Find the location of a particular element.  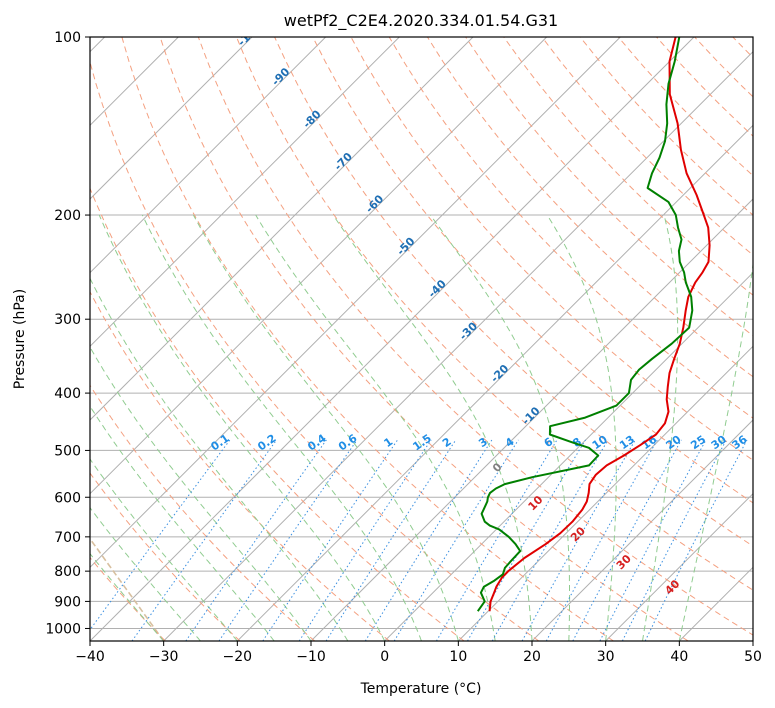

chart-title: wetPf2_C2E4.2020.334.01.54.G31 is located at coordinates (421, 21).